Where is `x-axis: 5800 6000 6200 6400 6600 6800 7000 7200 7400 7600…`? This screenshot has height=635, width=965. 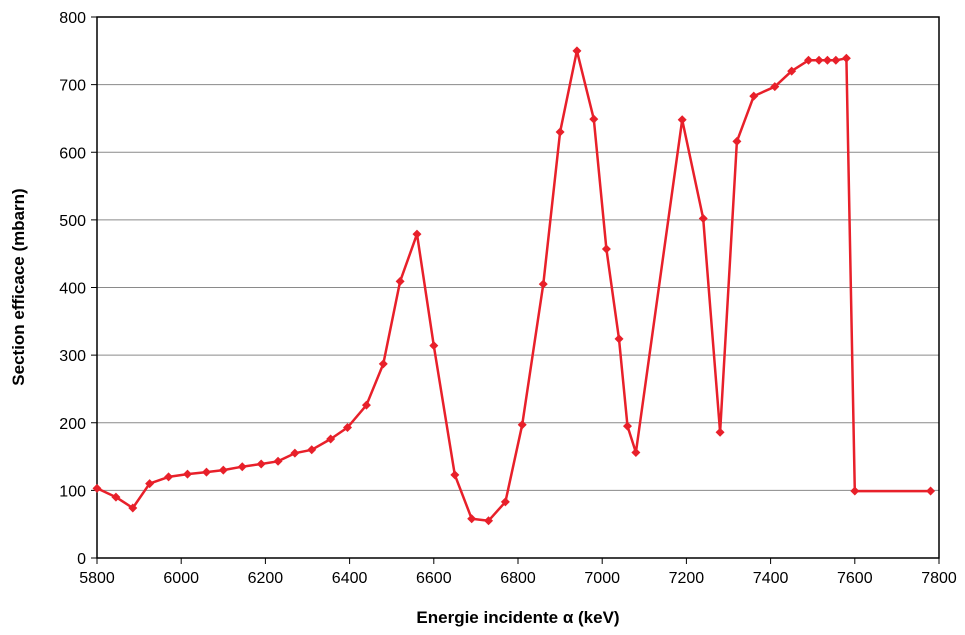 x-axis: 5800 6000 6200 6400 6600 6800 7000 7200 7400 7600… is located at coordinates (518, 572).